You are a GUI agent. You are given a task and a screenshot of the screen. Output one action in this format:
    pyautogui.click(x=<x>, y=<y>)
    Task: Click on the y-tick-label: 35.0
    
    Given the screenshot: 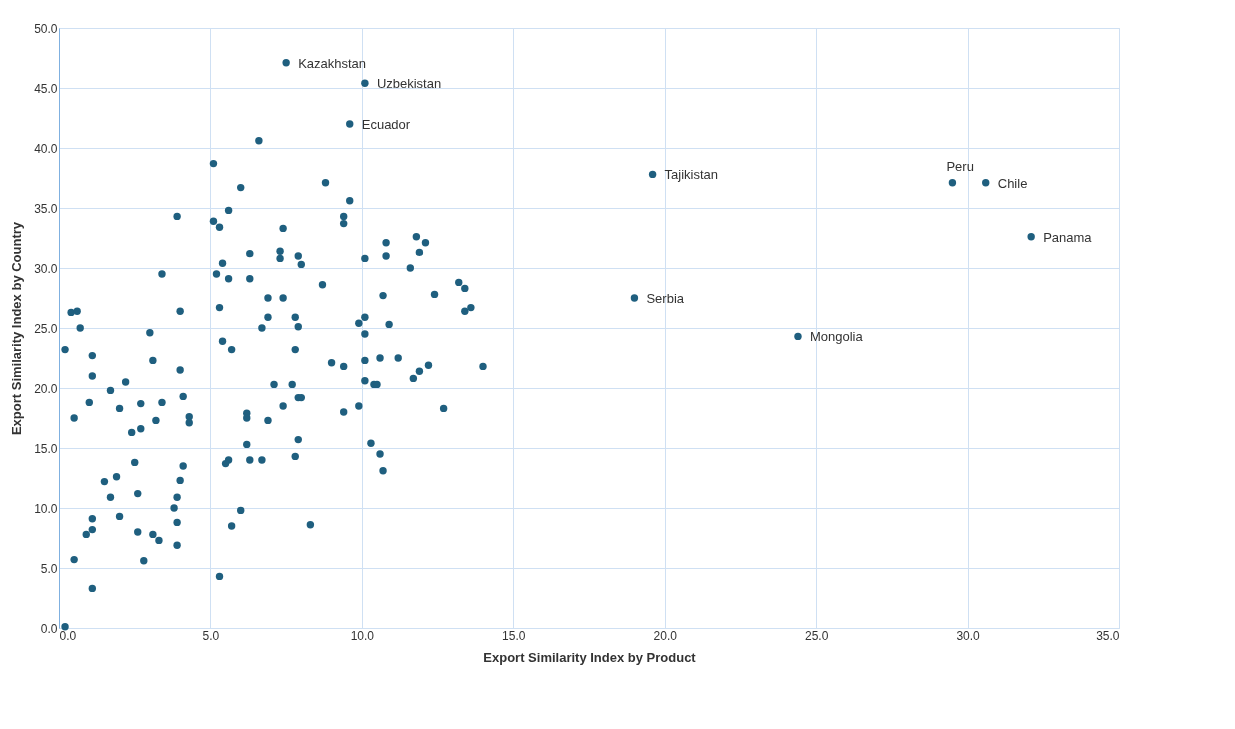 What is the action you would take?
    pyautogui.click(x=46, y=208)
    